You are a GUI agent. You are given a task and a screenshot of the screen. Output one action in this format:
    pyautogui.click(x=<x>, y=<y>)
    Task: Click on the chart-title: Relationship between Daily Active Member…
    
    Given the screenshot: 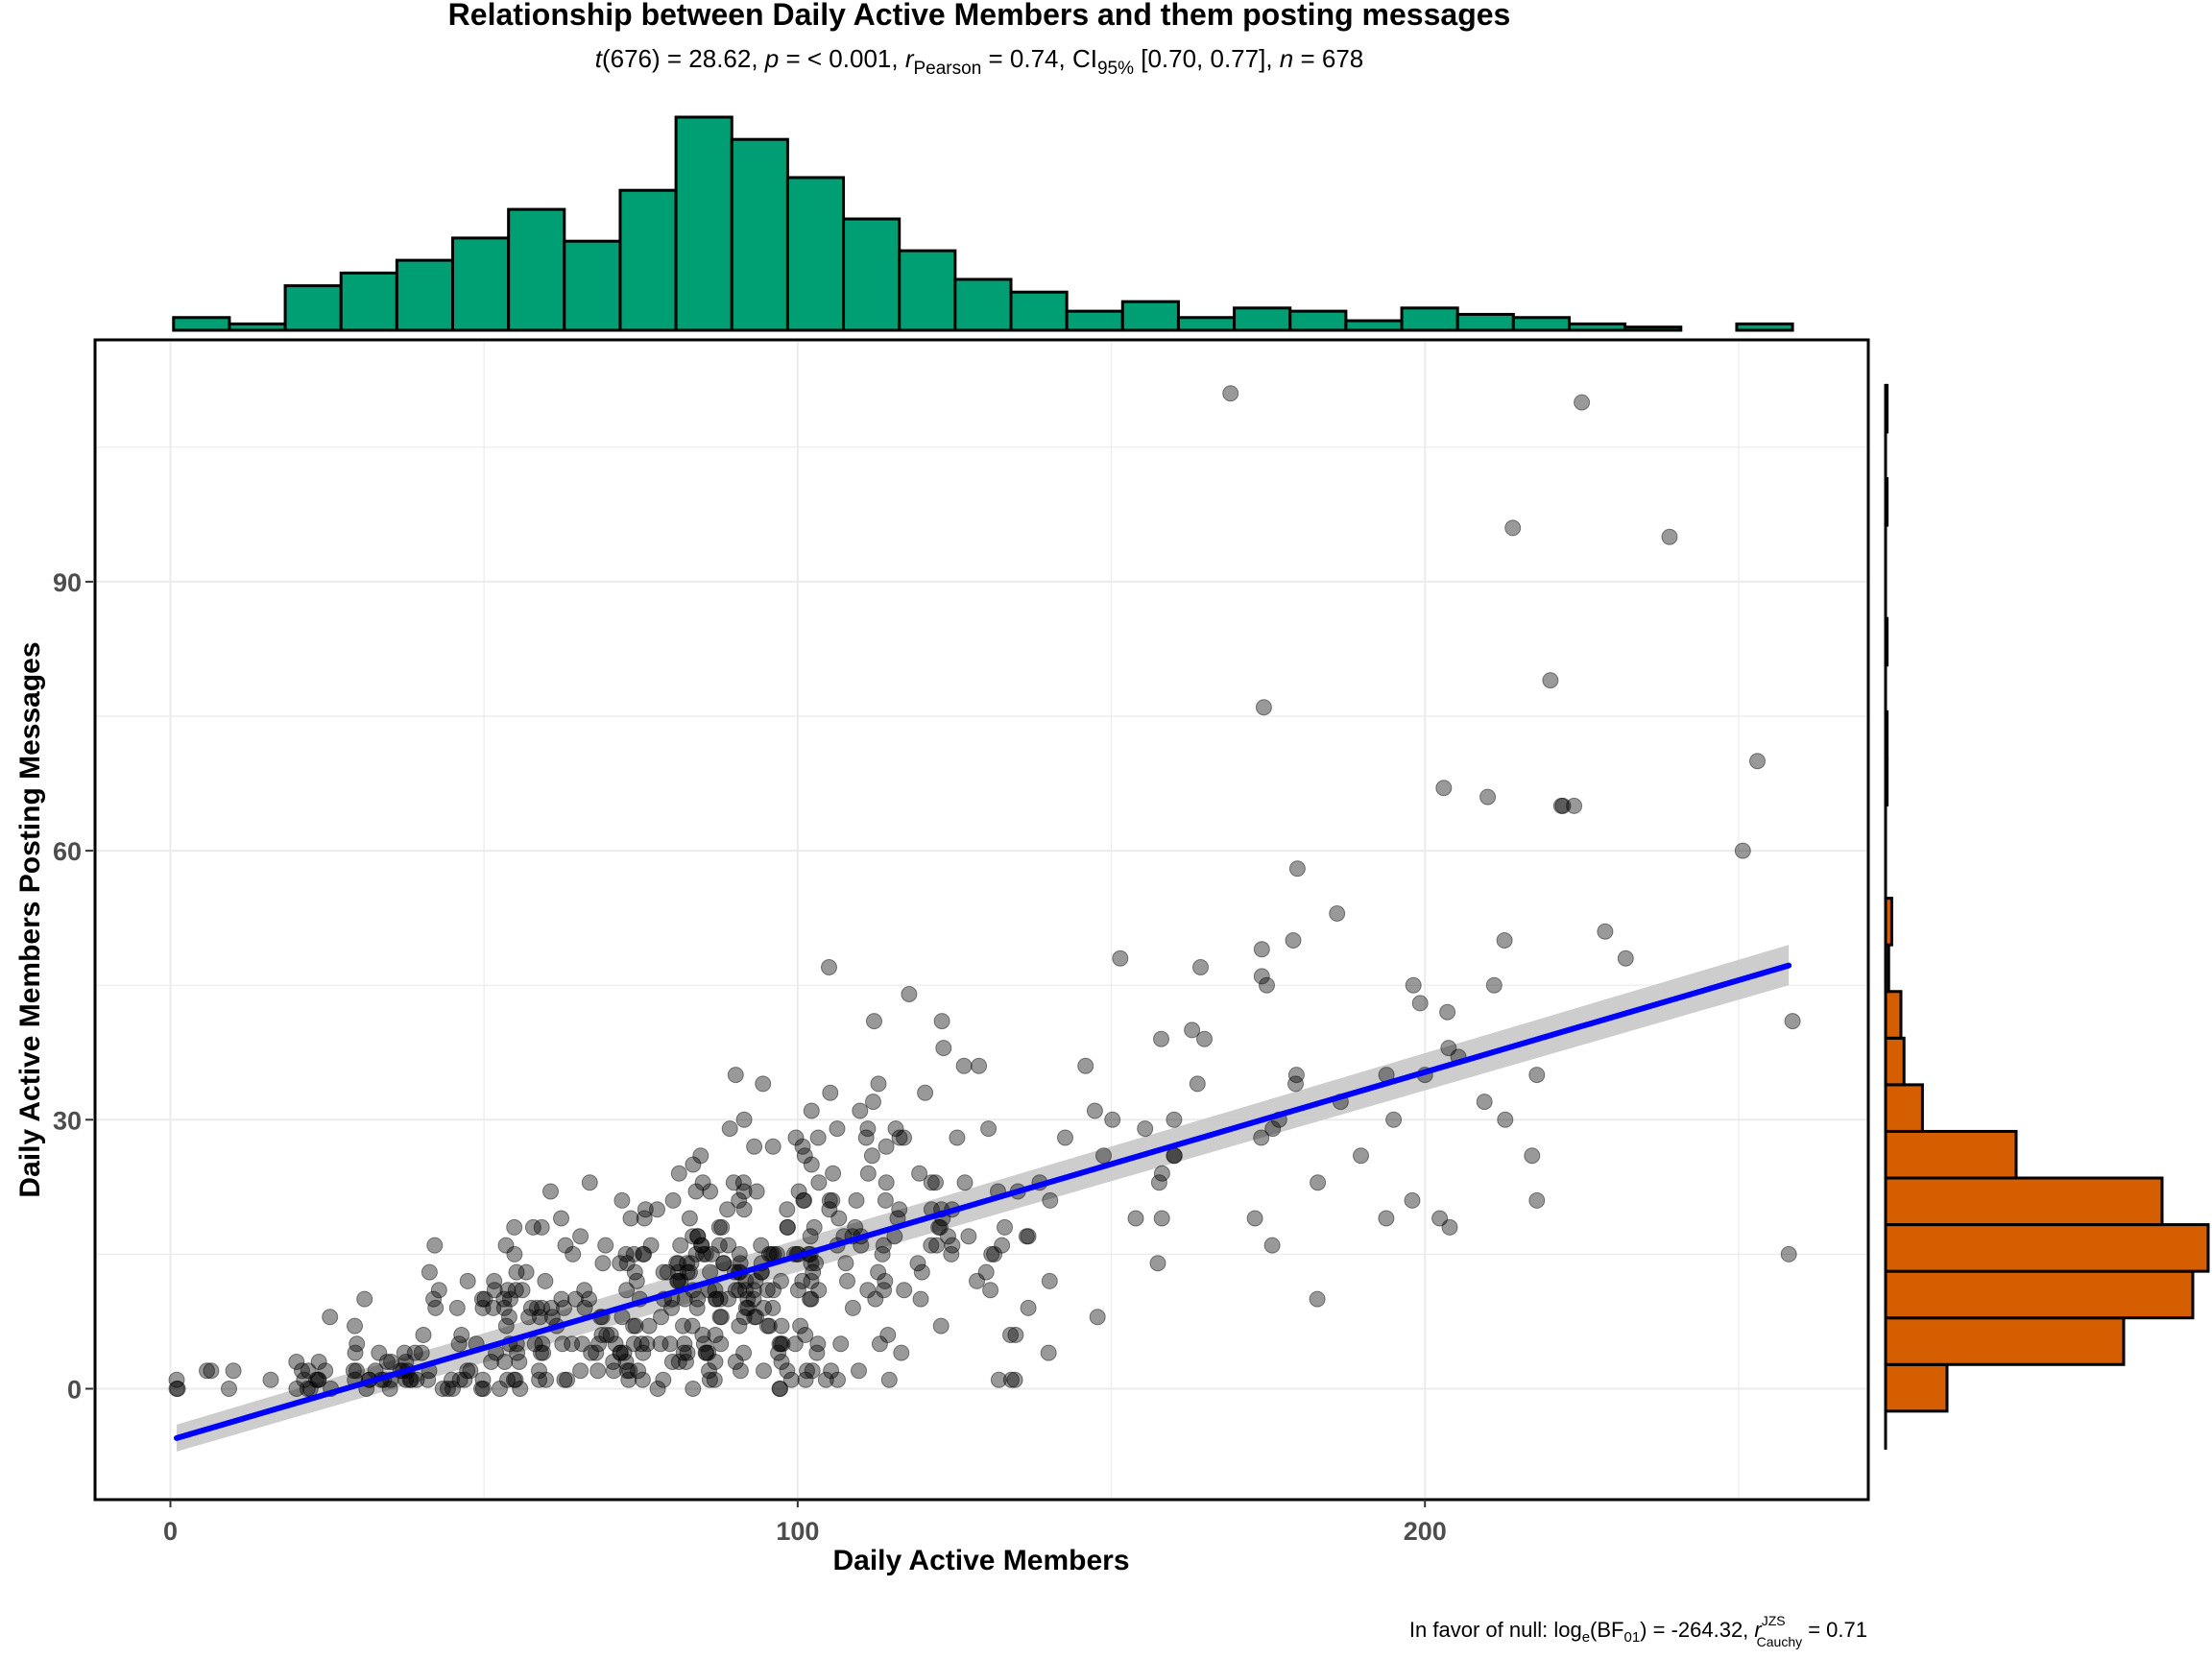 What is the action you would take?
    pyautogui.click(x=979, y=16)
    